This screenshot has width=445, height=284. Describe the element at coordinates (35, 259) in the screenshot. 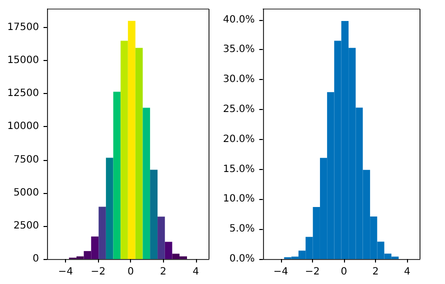

I see `y-tick-label: 0` at that location.